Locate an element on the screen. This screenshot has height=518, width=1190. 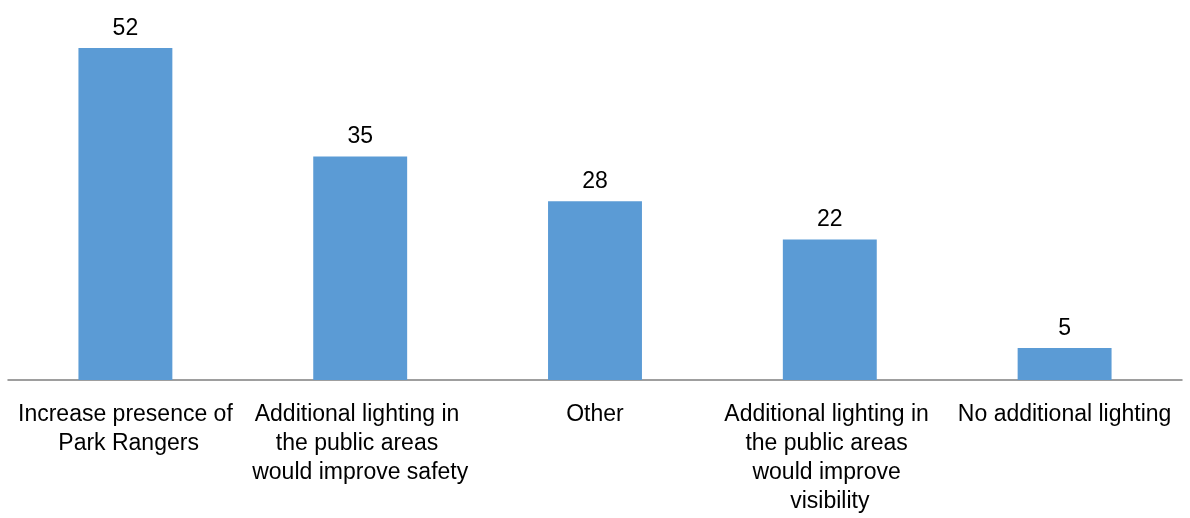
data-label: 22 is located at coordinates (830, 218).